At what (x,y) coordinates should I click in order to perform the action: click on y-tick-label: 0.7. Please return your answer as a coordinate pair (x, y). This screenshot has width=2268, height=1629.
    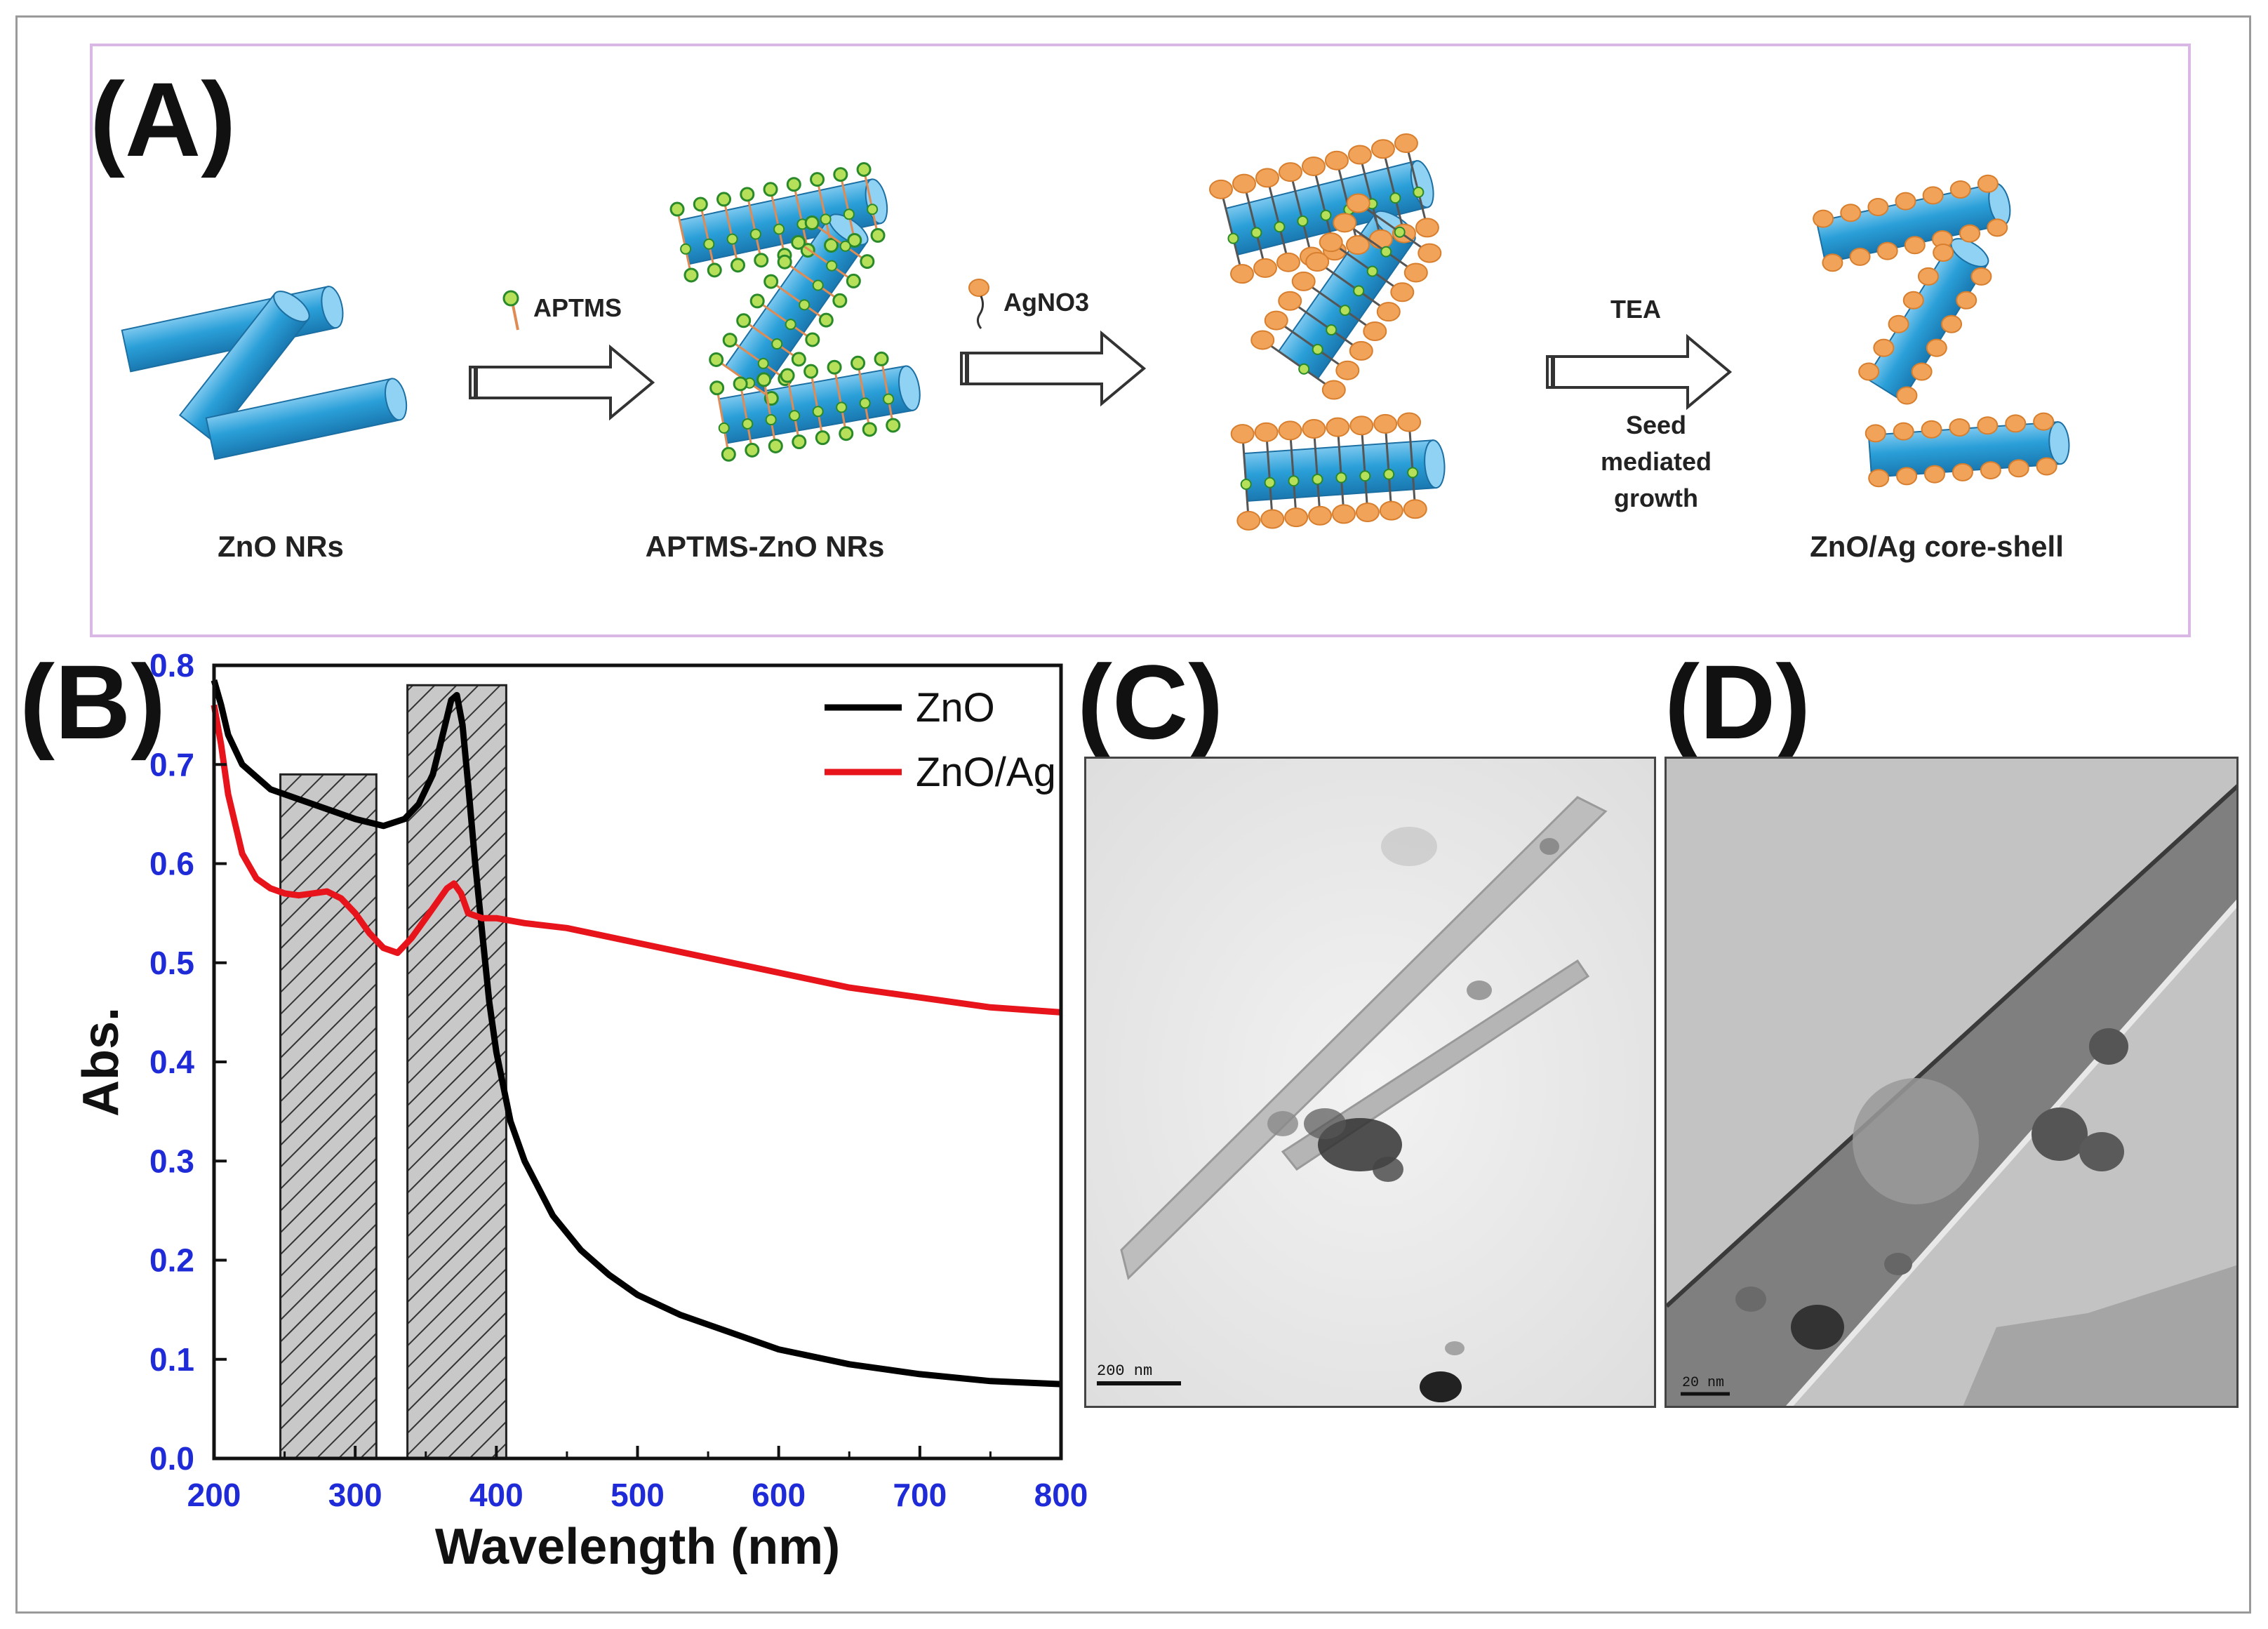
    Looking at the image, I should click on (171, 765).